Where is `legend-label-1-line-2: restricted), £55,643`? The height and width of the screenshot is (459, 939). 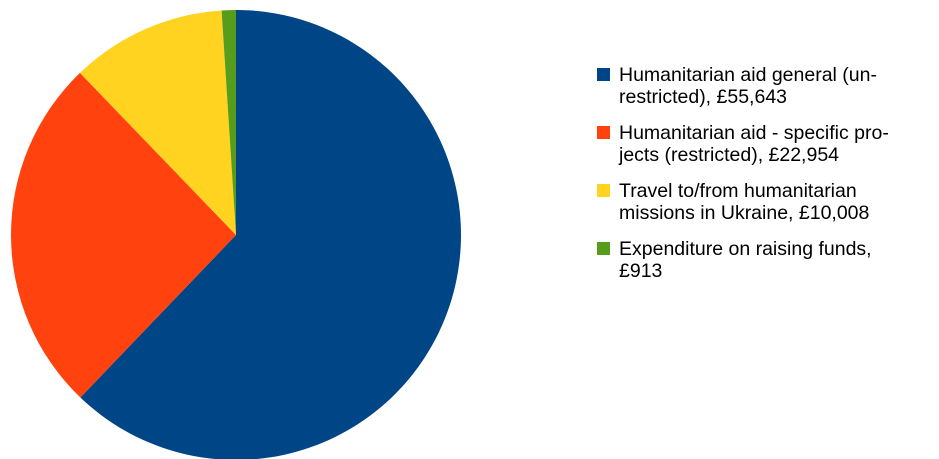
legend-label-1-line-2: restricted), £55,643 is located at coordinates (703, 97).